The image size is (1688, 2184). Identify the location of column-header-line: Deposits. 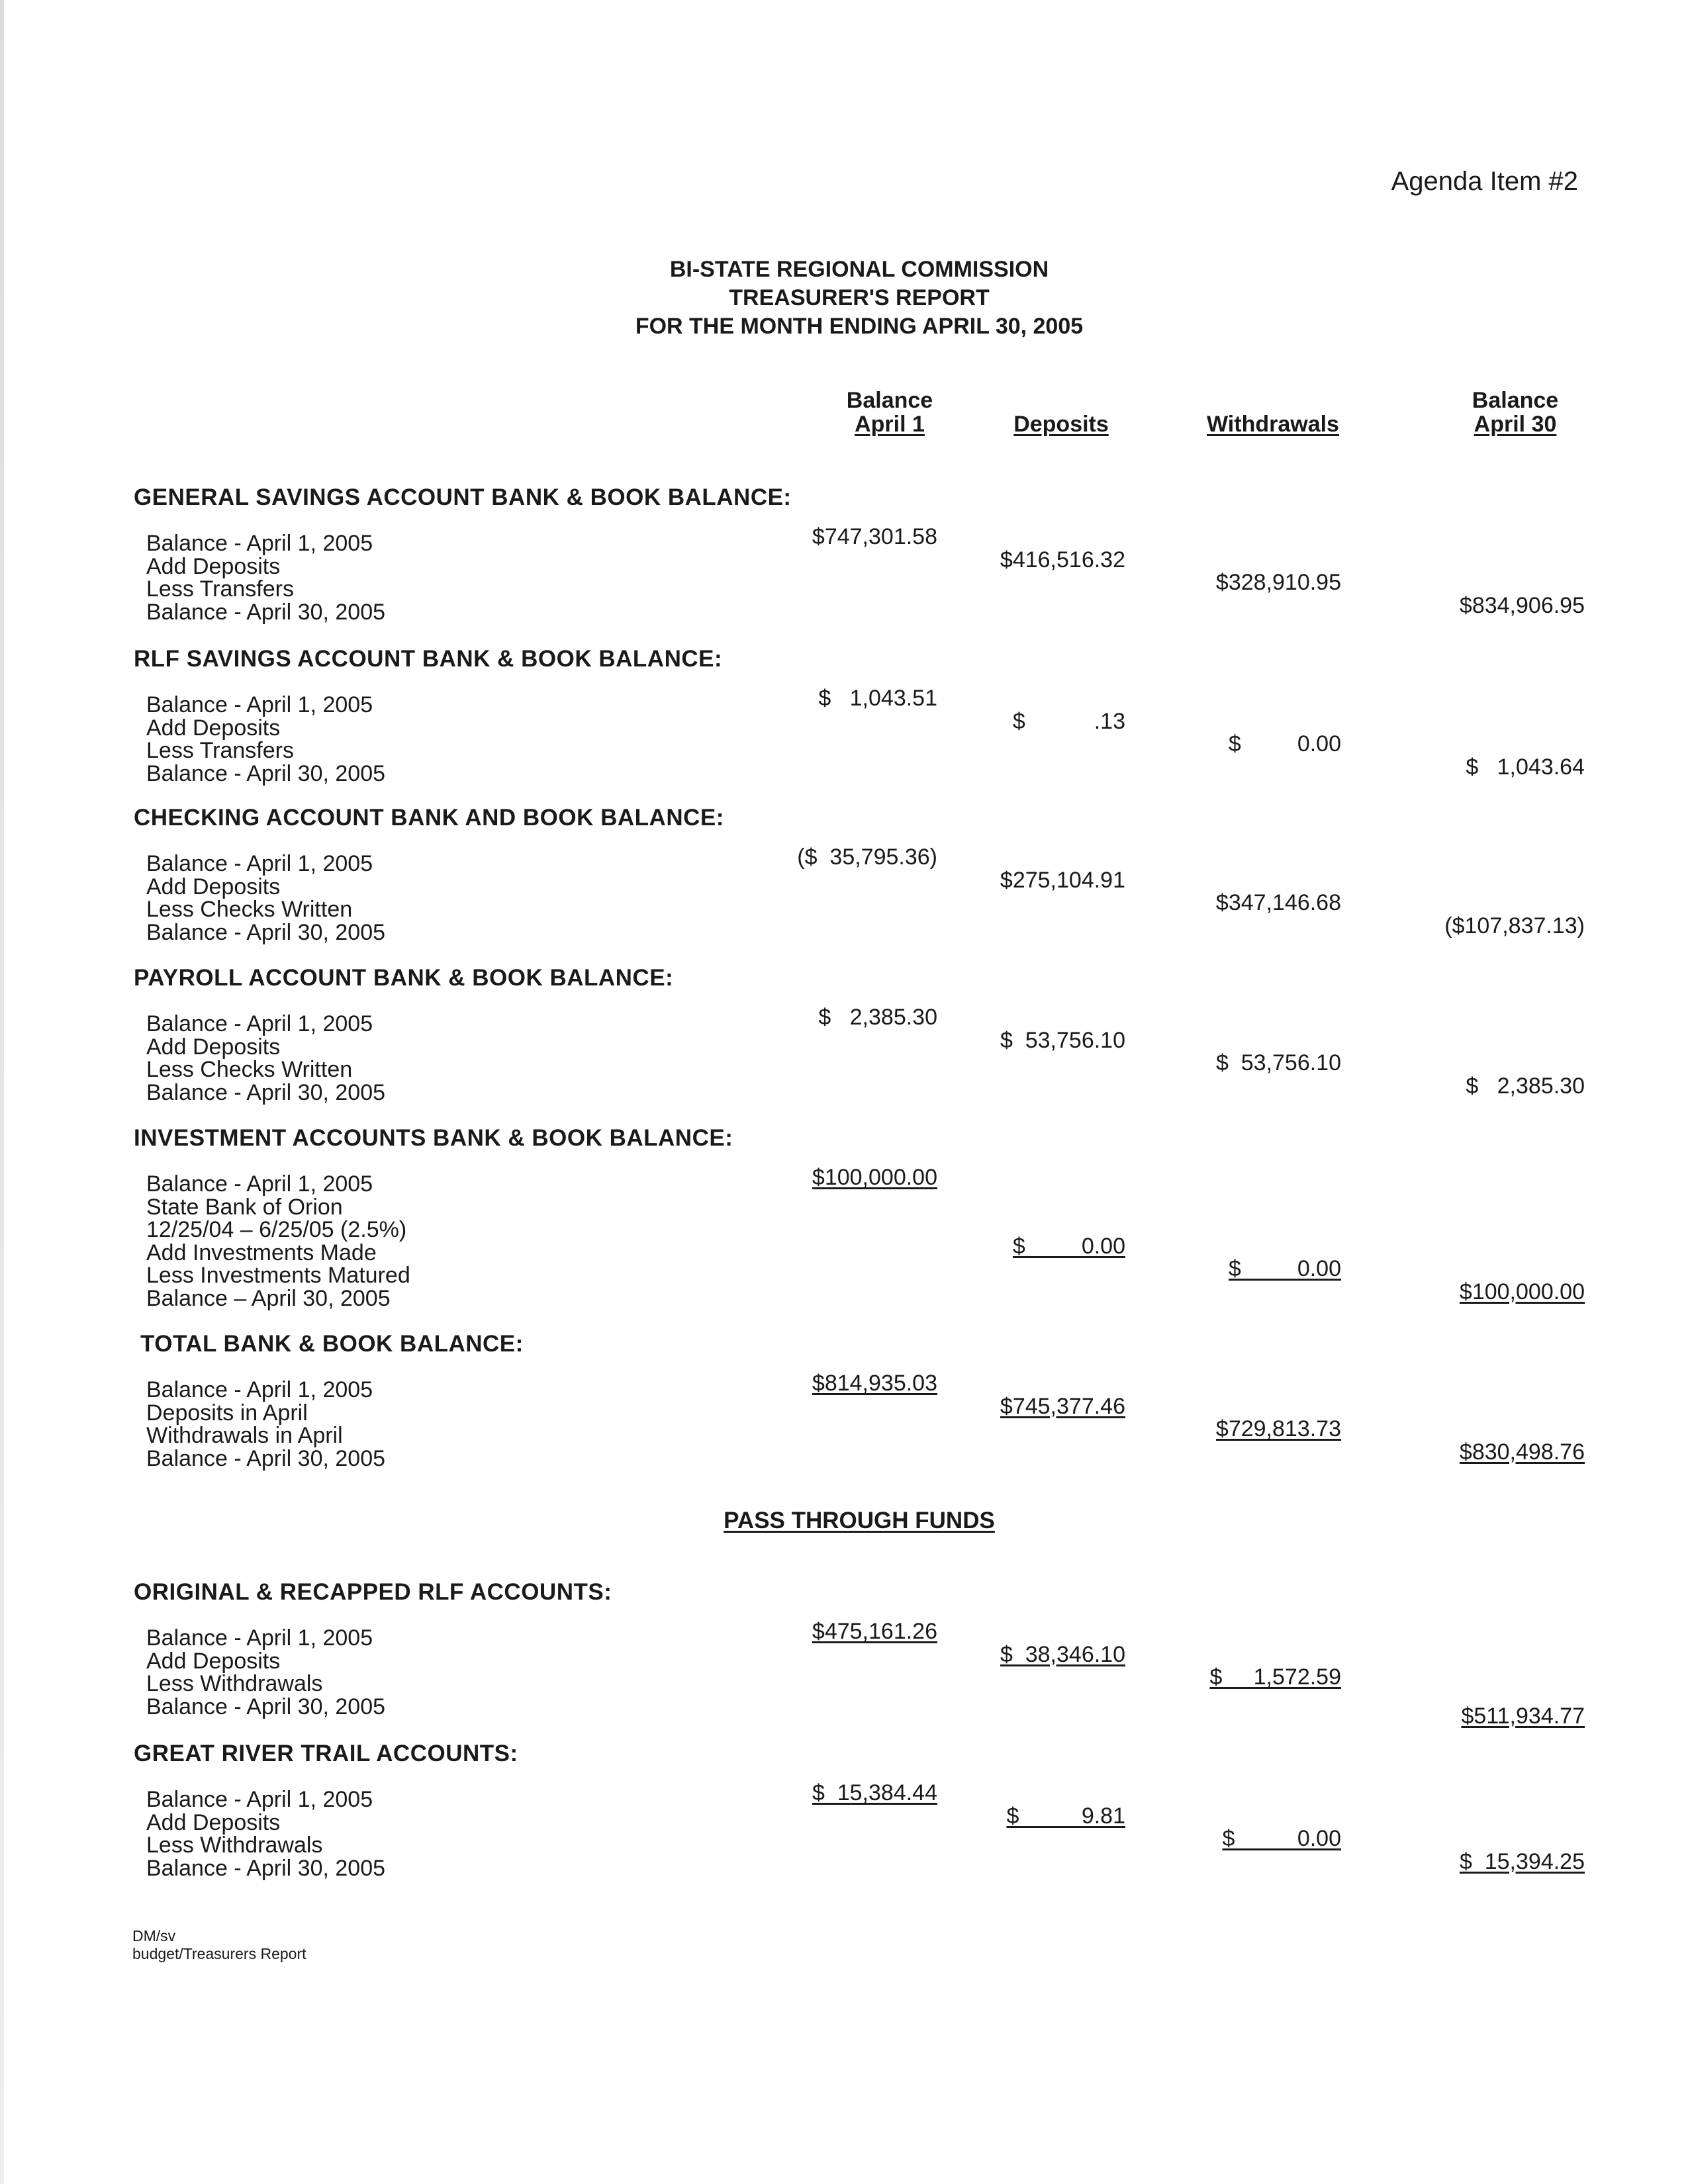
(1061, 424).